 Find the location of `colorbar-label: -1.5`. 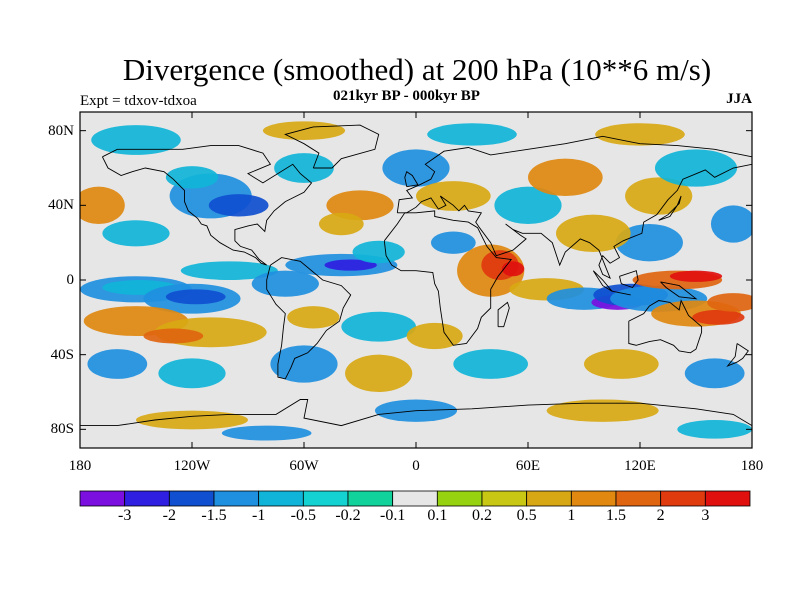

colorbar-label: -1.5 is located at coordinates (214, 515).